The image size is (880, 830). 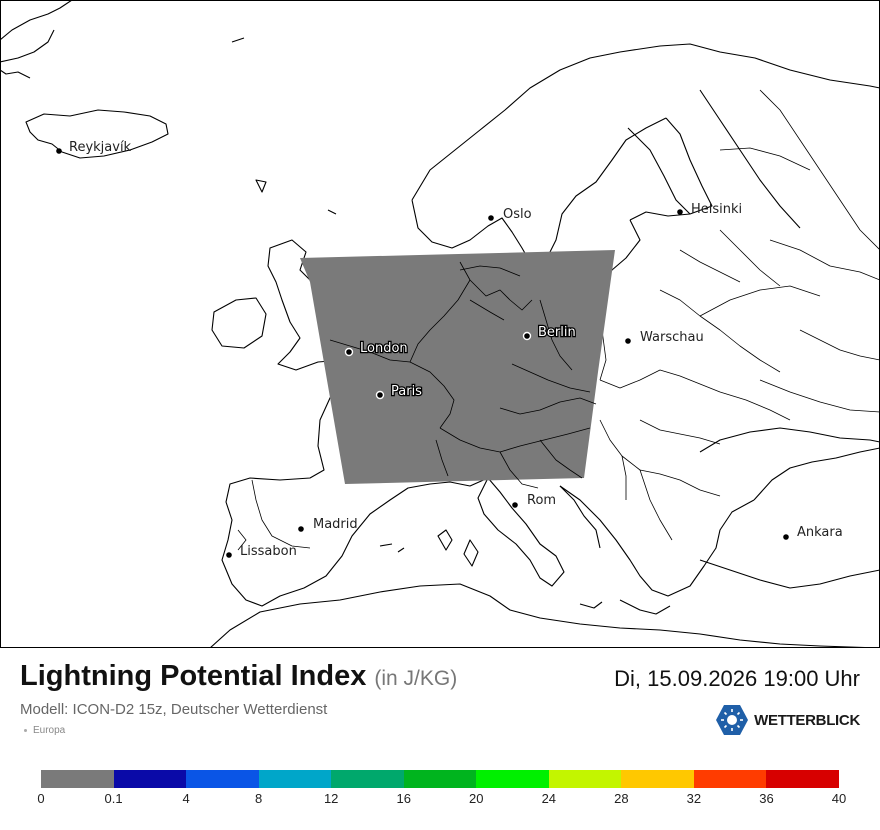 What do you see at coordinates (416, 678) in the screenshot?
I see `title-unit: (in J/KG)` at bounding box center [416, 678].